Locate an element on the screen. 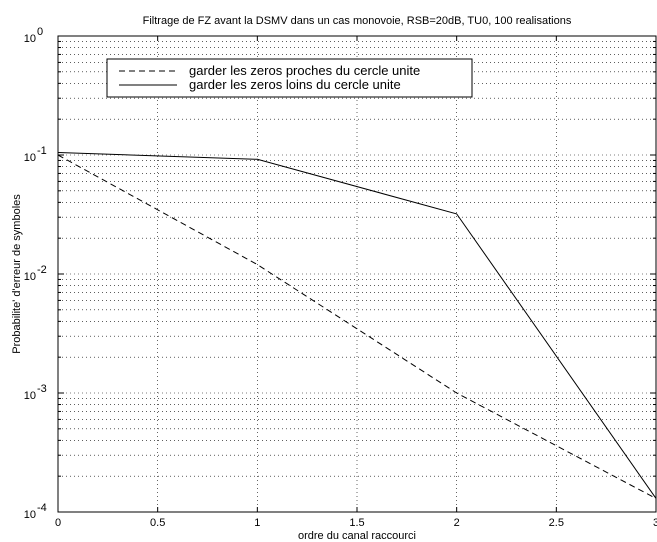  x-tick-label: 2.5 is located at coordinates (556, 523).